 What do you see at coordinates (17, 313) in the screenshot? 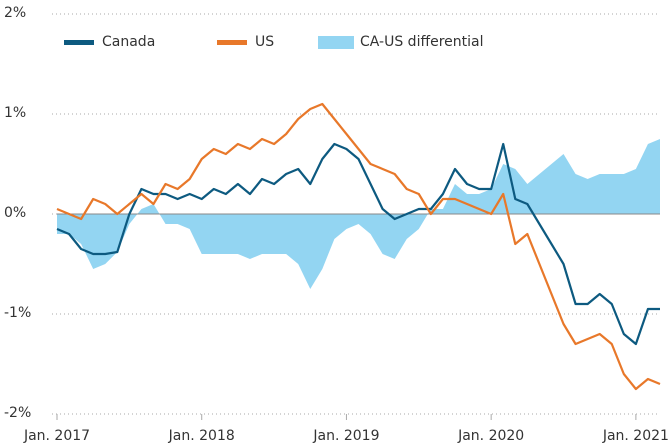
I see `y-tick-label: -1%` at bounding box center [17, 313].